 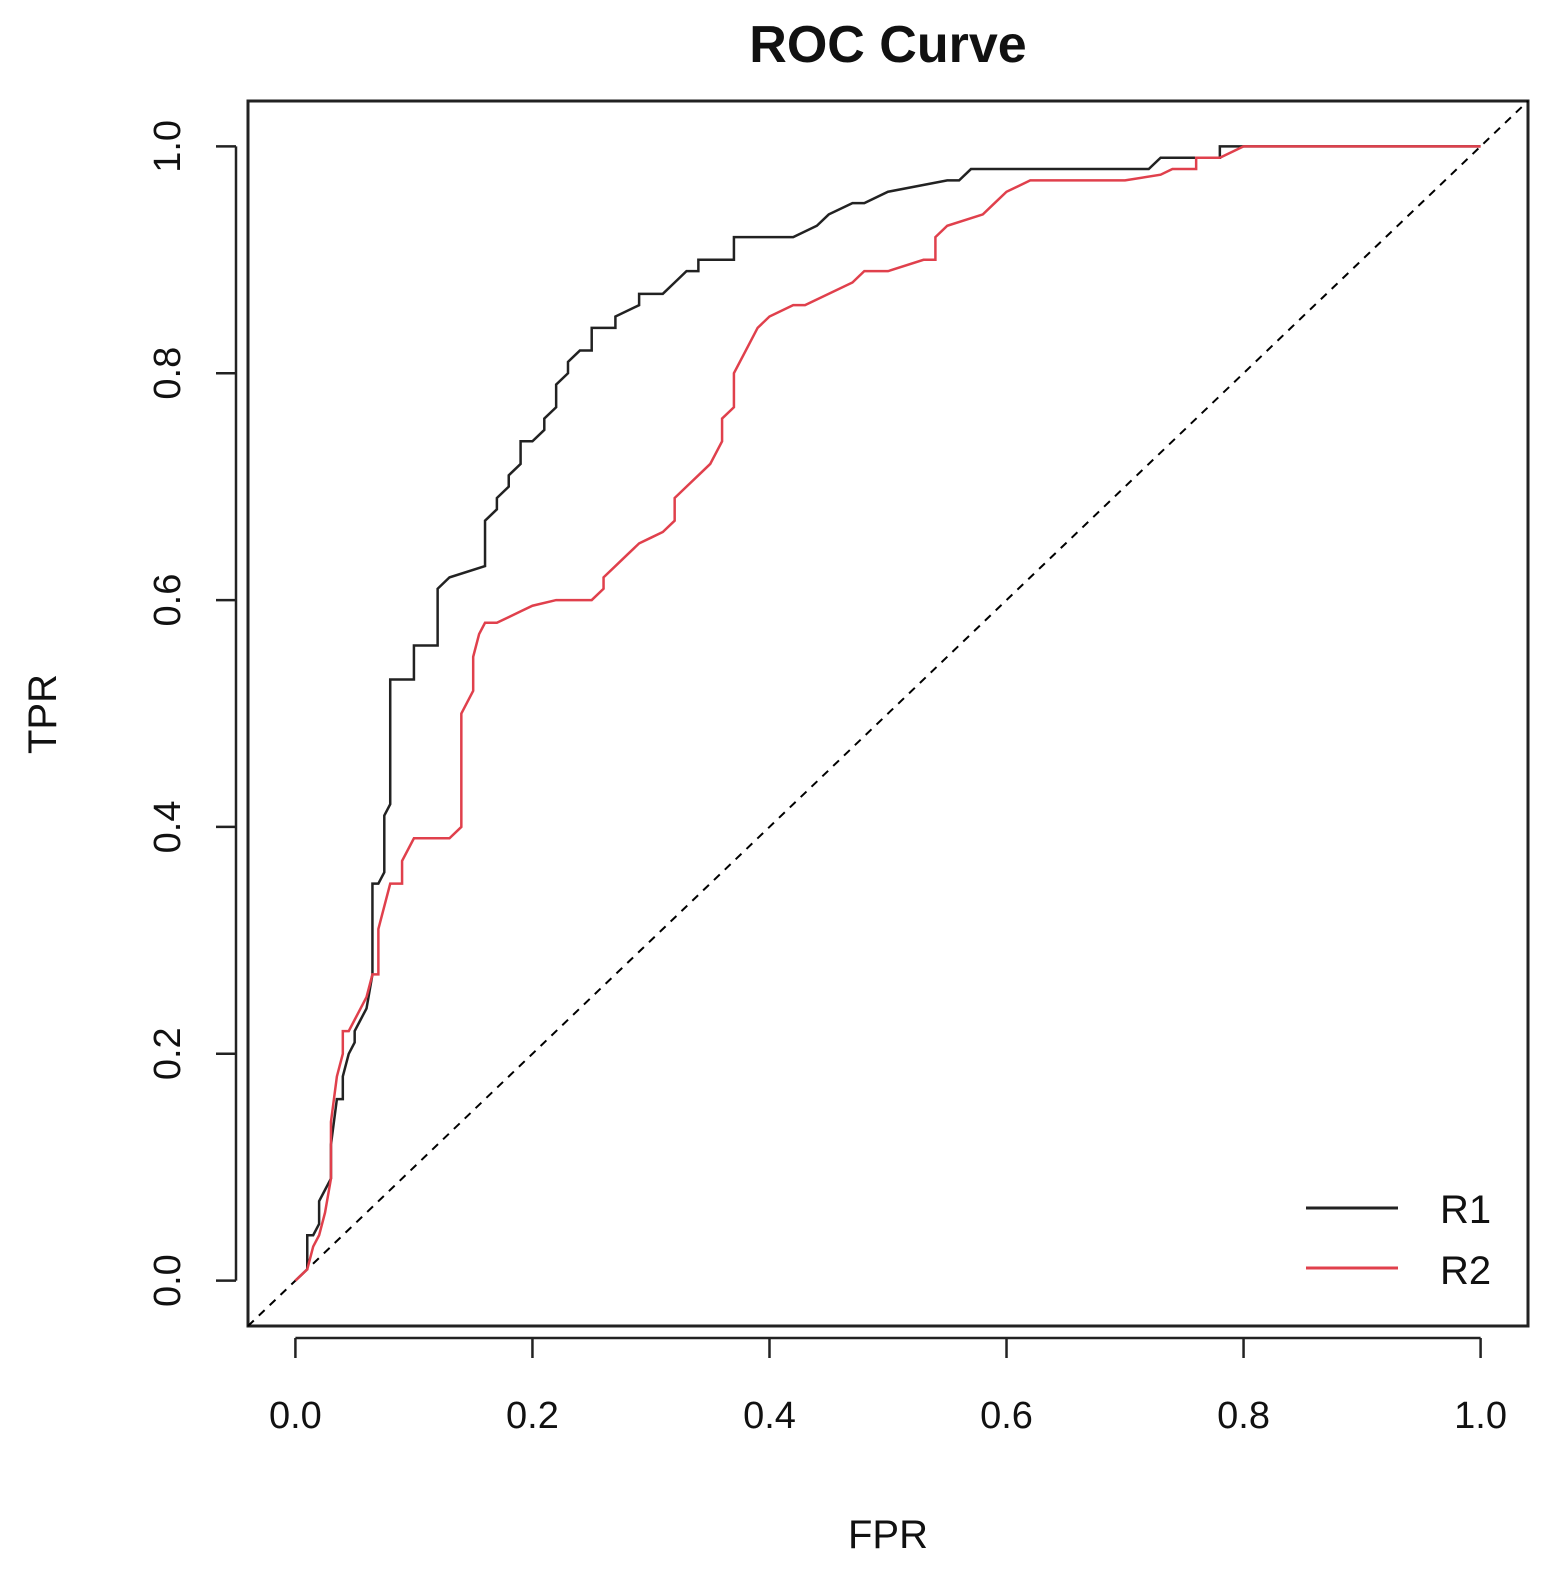 I want to click on x-axis-label: FPR, so click(x=888, y=1535).